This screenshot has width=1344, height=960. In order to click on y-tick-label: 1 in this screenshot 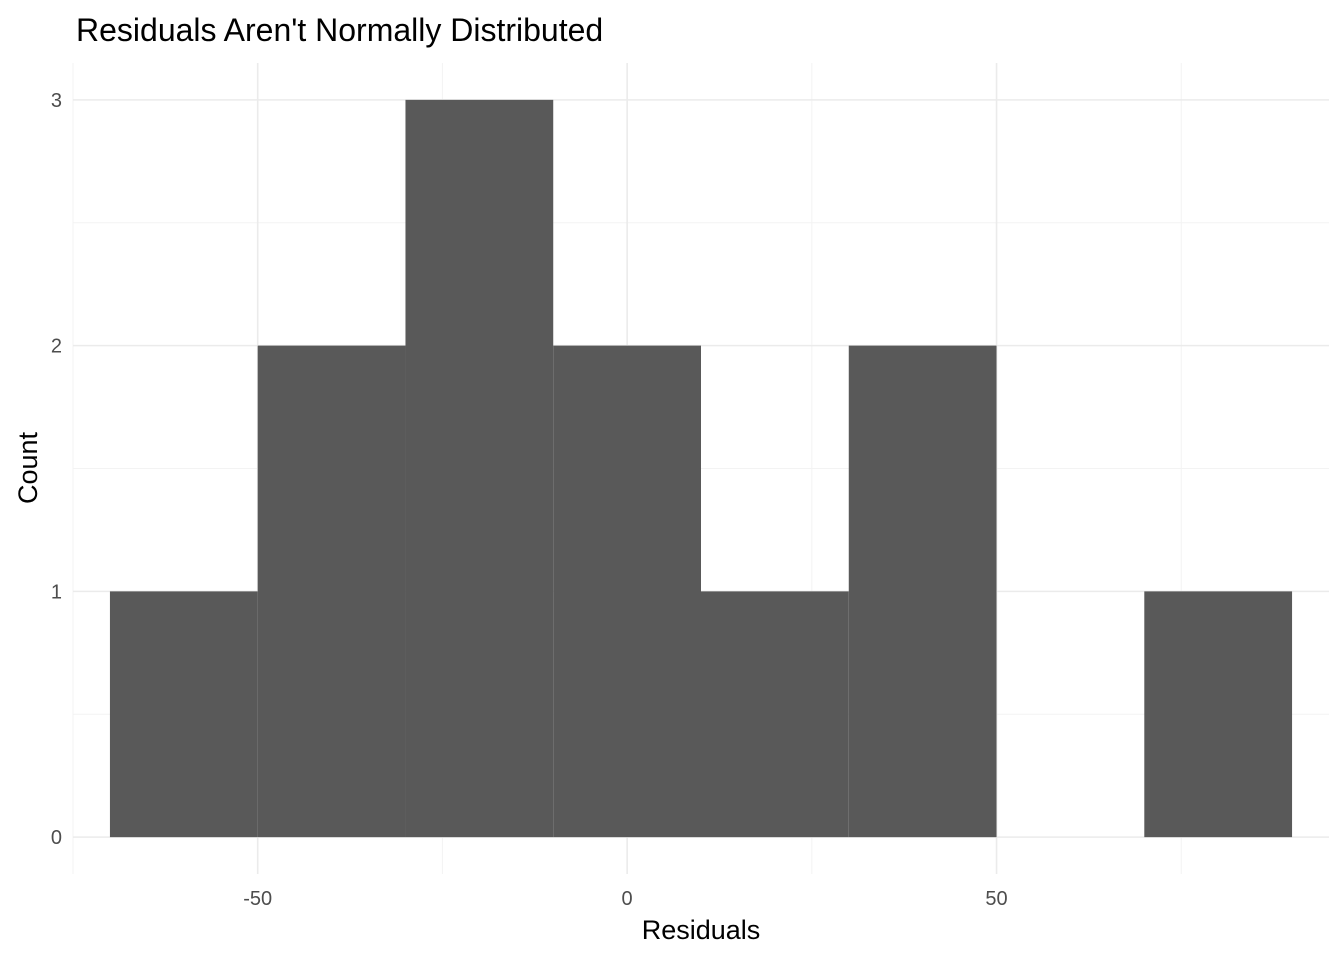, I will do `click(56, 592)`.